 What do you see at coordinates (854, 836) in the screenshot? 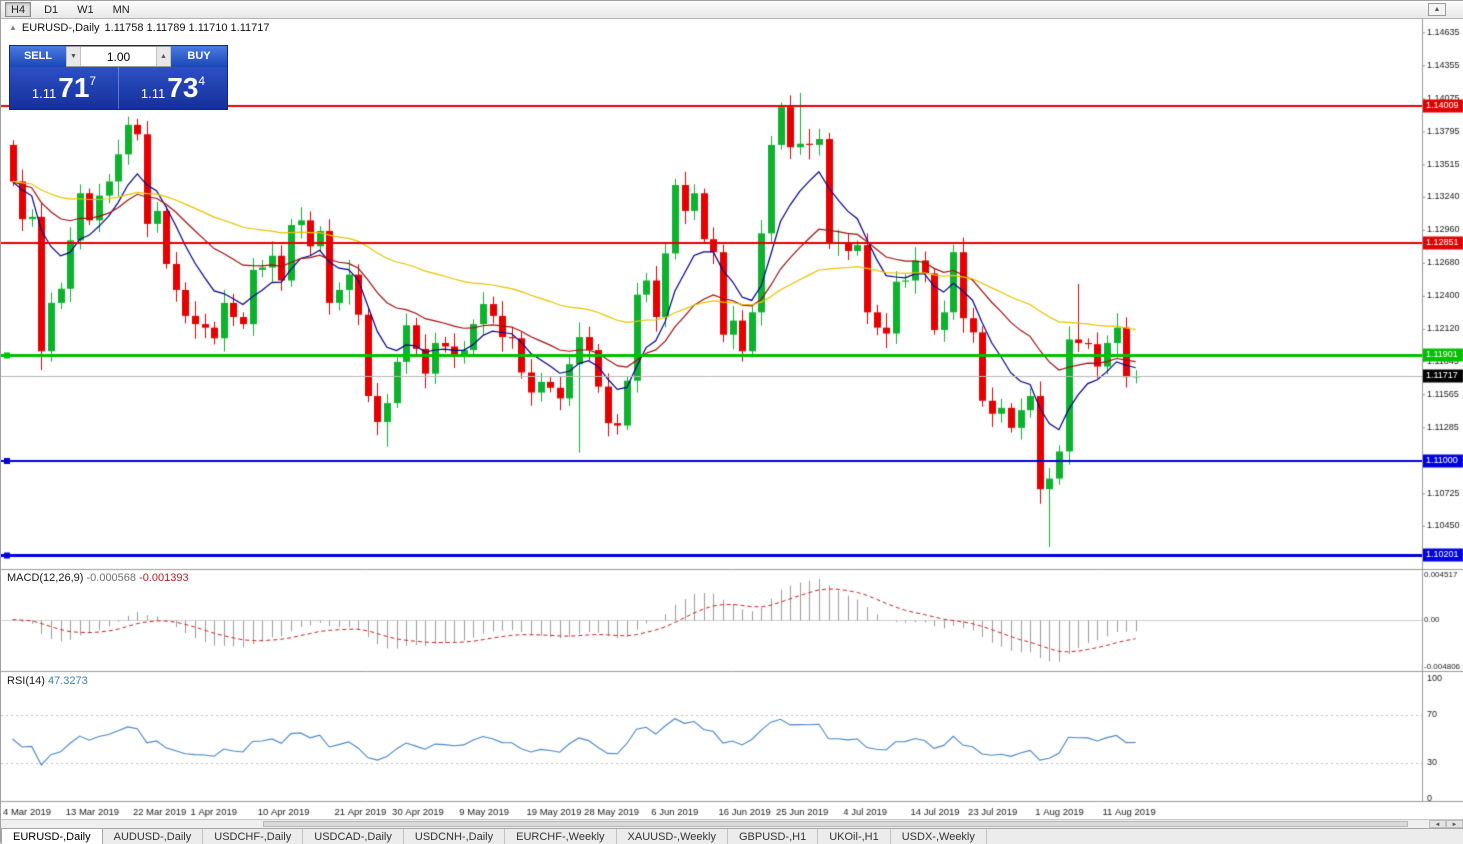
I see `tab-ukoil-h1: UKOil-,H1` at bounding box center [854, 836].